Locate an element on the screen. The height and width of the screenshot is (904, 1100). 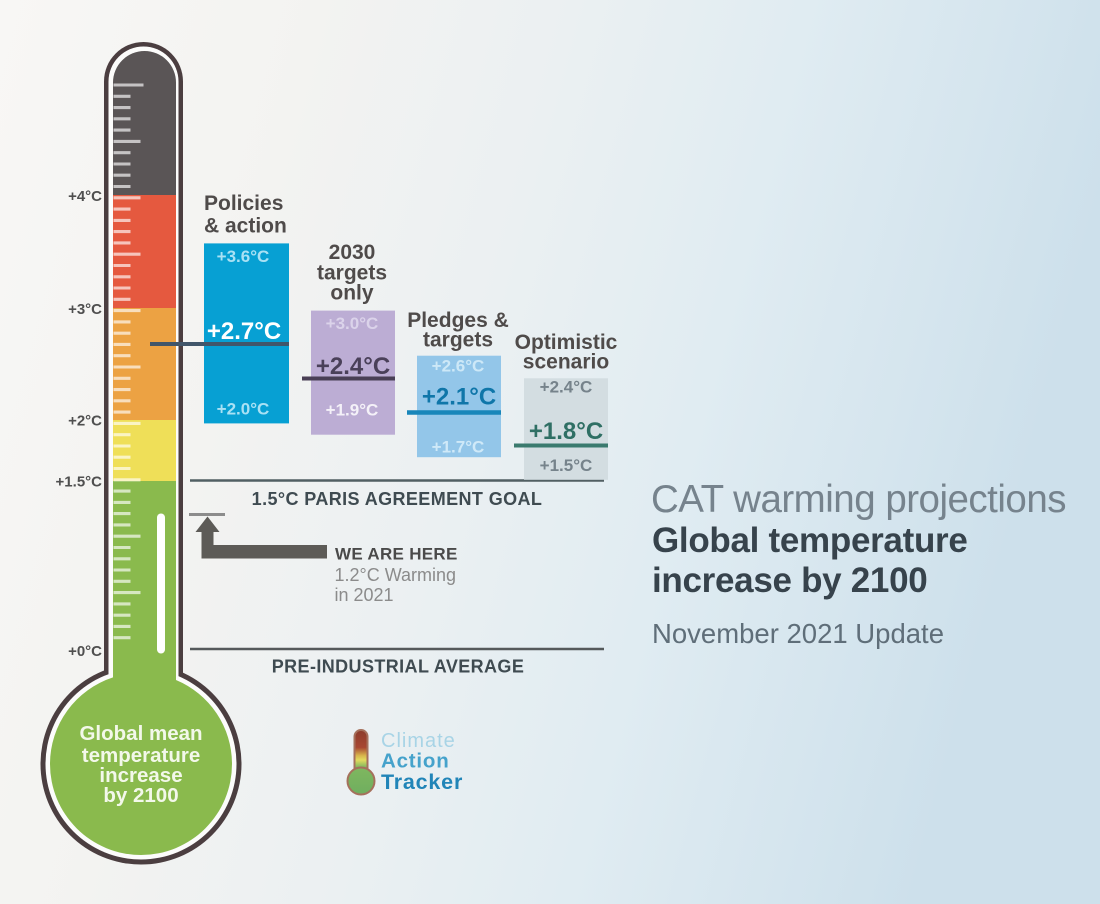
svg-text: +0°C is located at coordinates (85, 651).